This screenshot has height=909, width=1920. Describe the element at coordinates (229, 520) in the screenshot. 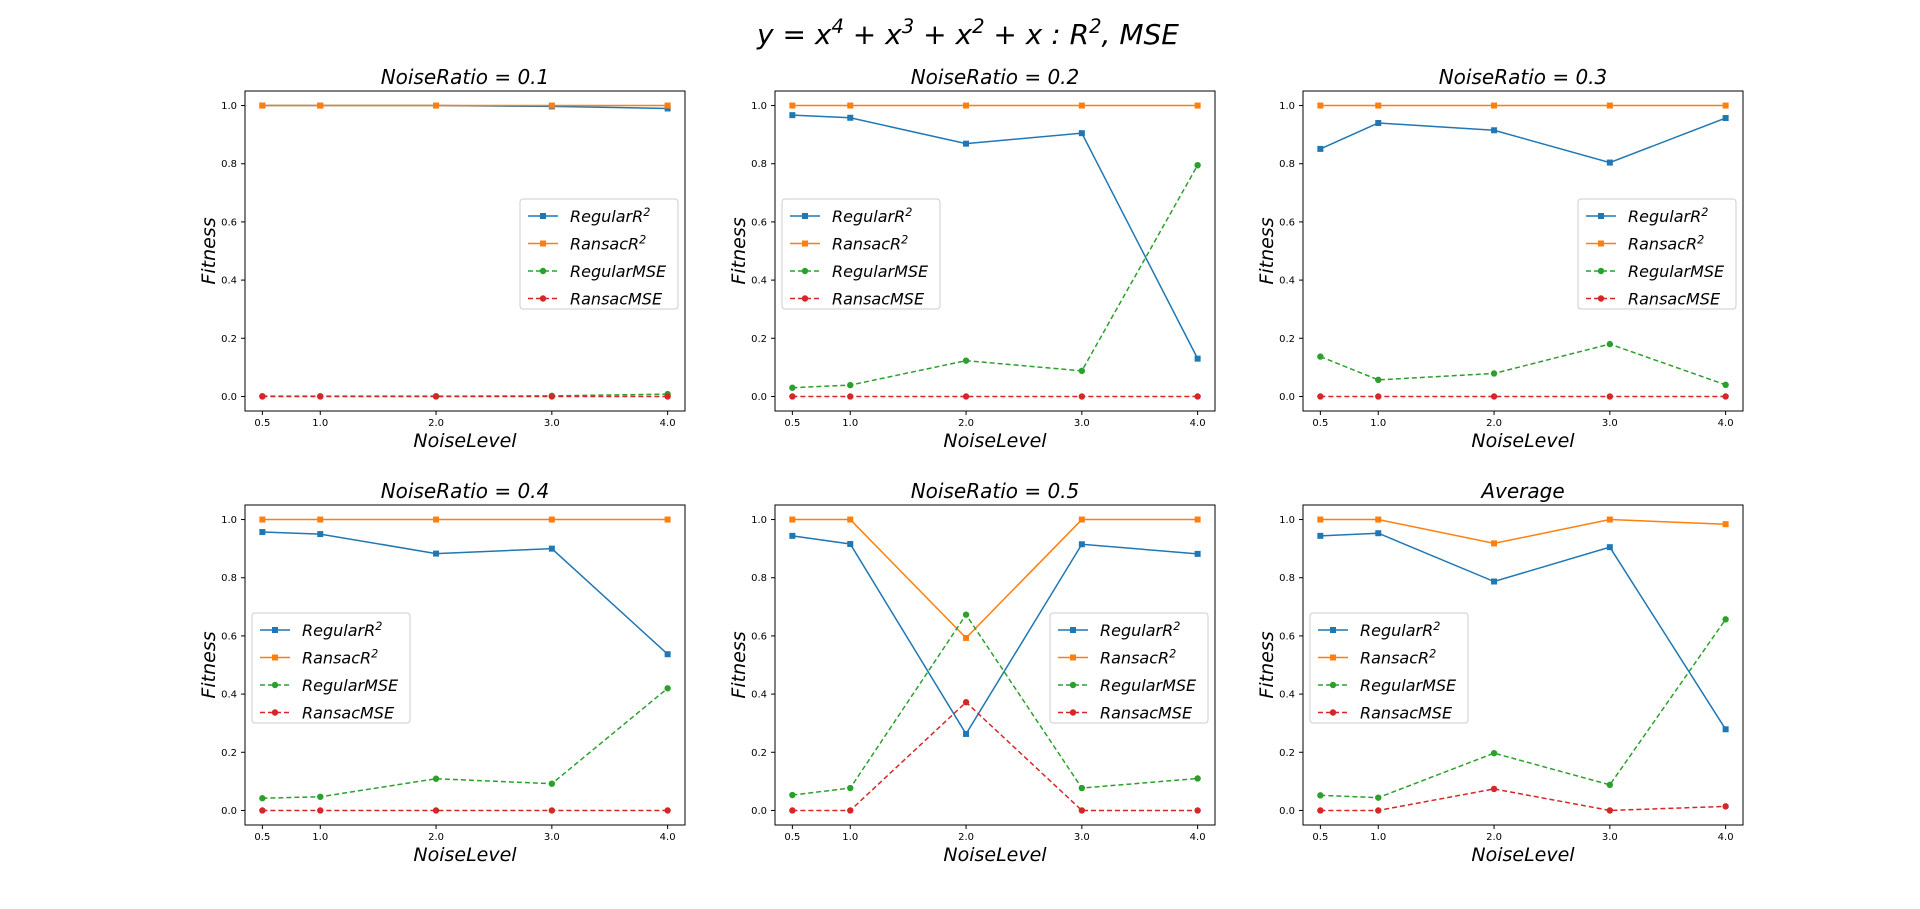

I see `y-tick-label: 1.0` at that location.